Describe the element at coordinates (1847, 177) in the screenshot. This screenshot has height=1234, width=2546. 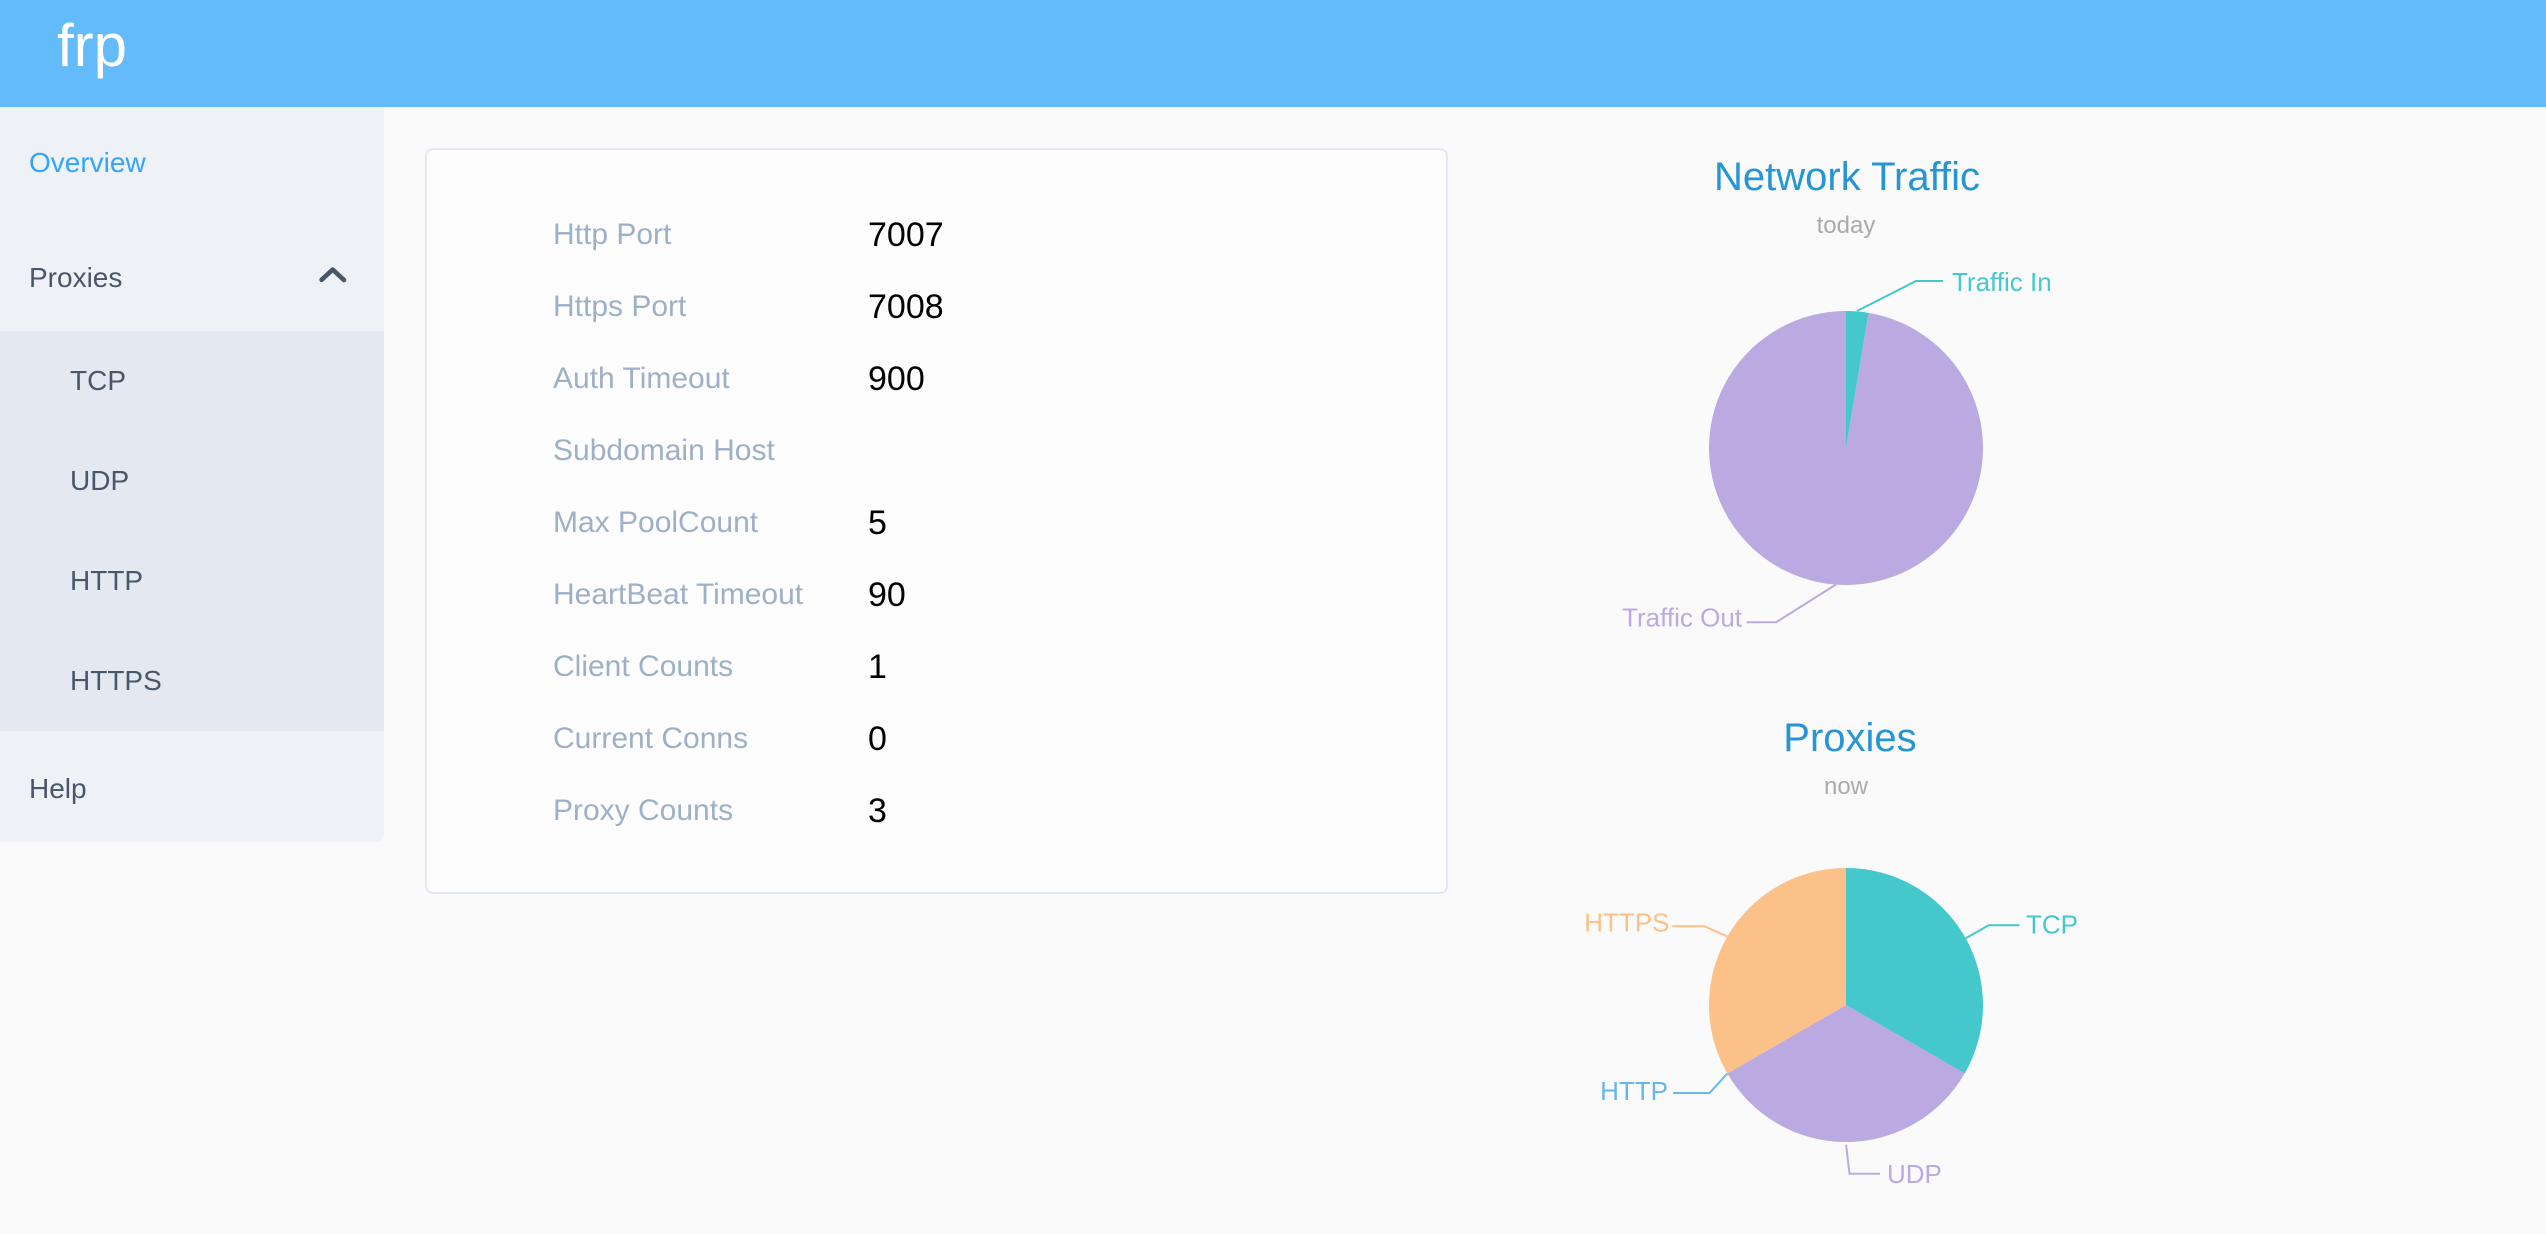
I see `svg-text: Network Traffic` at that location.